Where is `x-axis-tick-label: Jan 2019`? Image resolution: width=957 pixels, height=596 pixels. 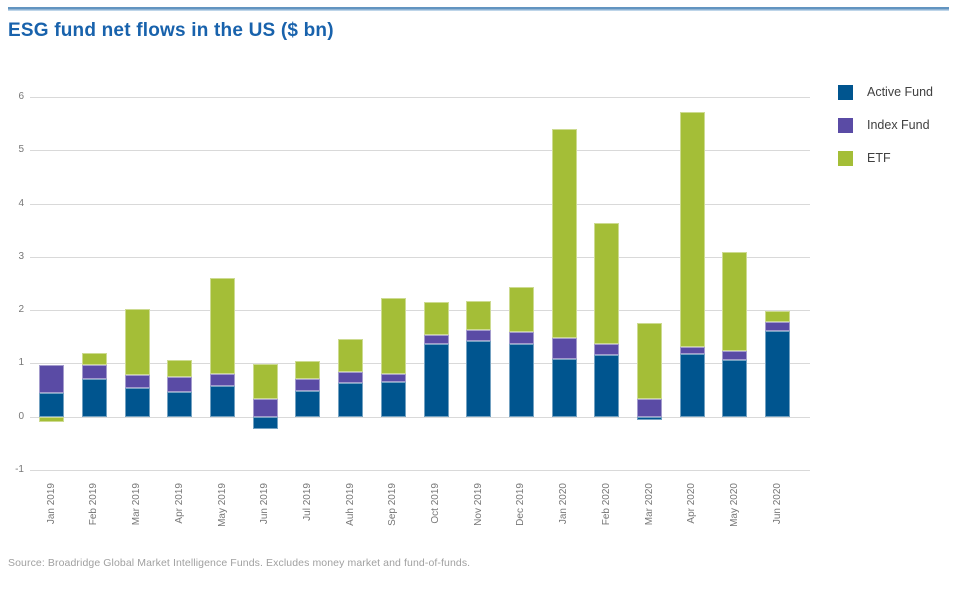
x-axis-tick-label: Jan 2019 is located at coordinates (51, 504).